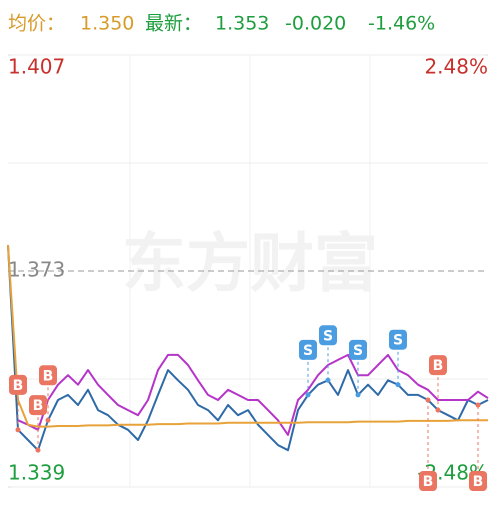  What do you see at coordinates (36, 270) in the screenshot?
I see `y-tick-label: 1.373` at bounding box center [36, 270].